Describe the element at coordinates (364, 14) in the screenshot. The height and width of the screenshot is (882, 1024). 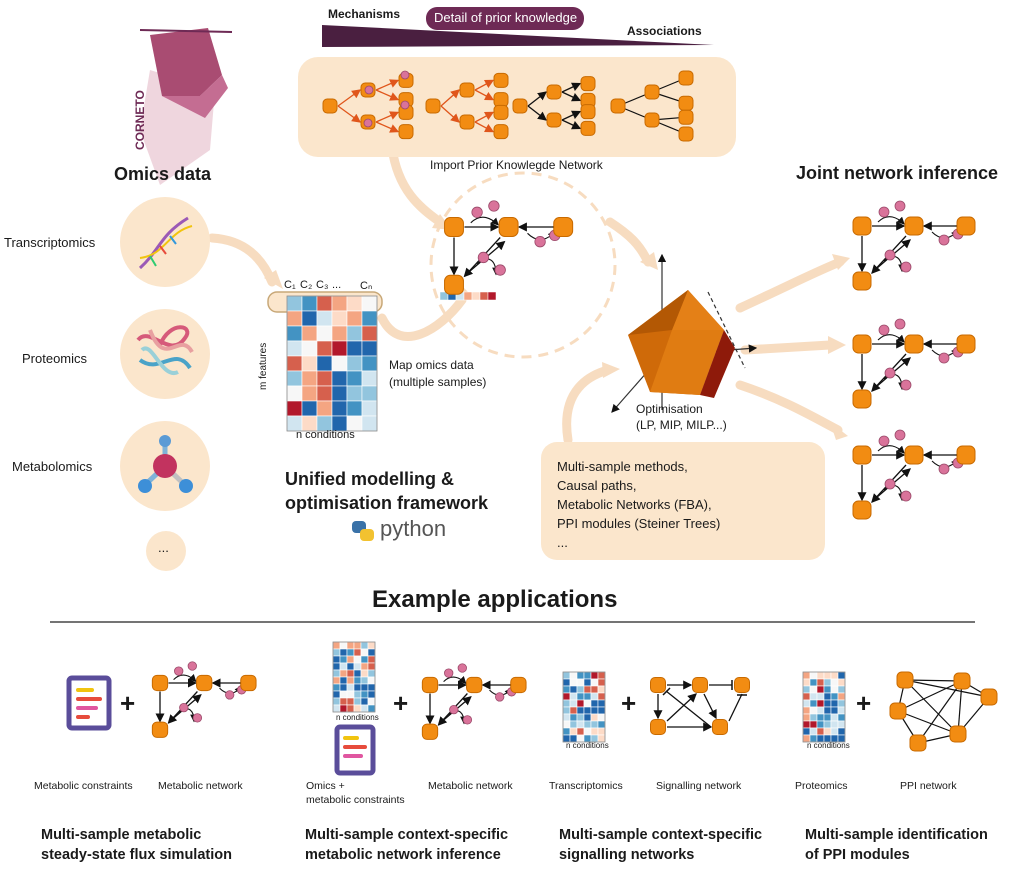
I see `mechanisms-label: Mechanisms` at that location.